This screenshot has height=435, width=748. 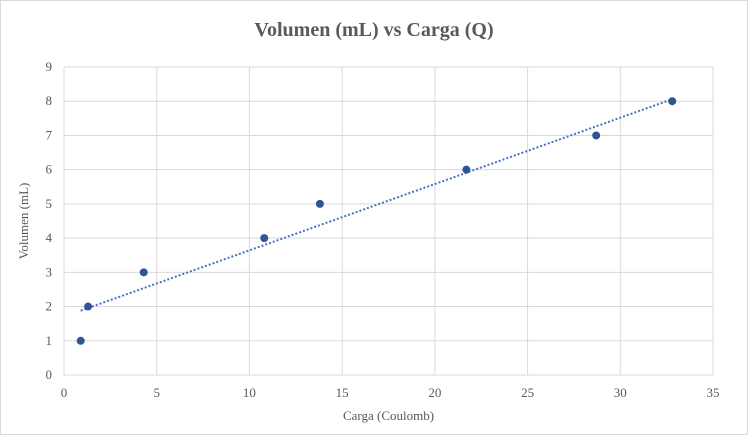 I want to click on y-axis-title: Volumen (mL), so click(x=23, y=221).